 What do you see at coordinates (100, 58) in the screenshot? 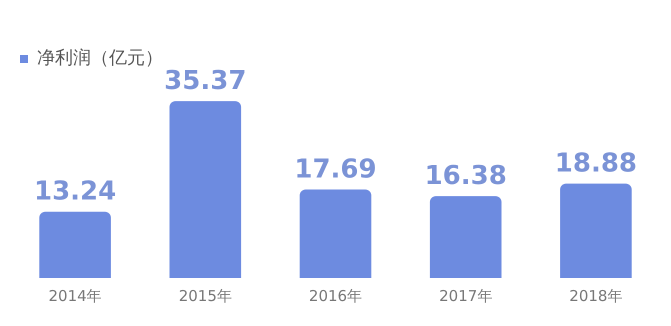
I see `legend-label: 净利润（亿元）` at bounding box center [100, 58].